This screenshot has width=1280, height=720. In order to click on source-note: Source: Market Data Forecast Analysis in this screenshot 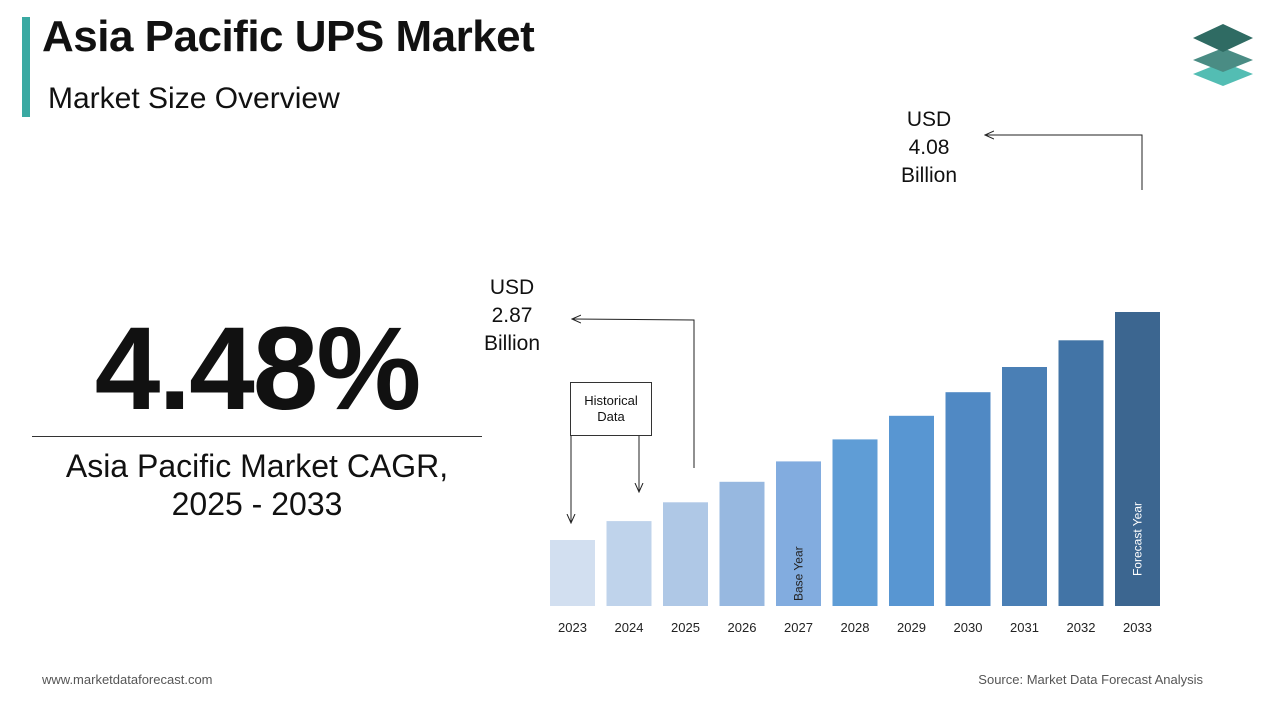, I will do `click(1090, 679)`.